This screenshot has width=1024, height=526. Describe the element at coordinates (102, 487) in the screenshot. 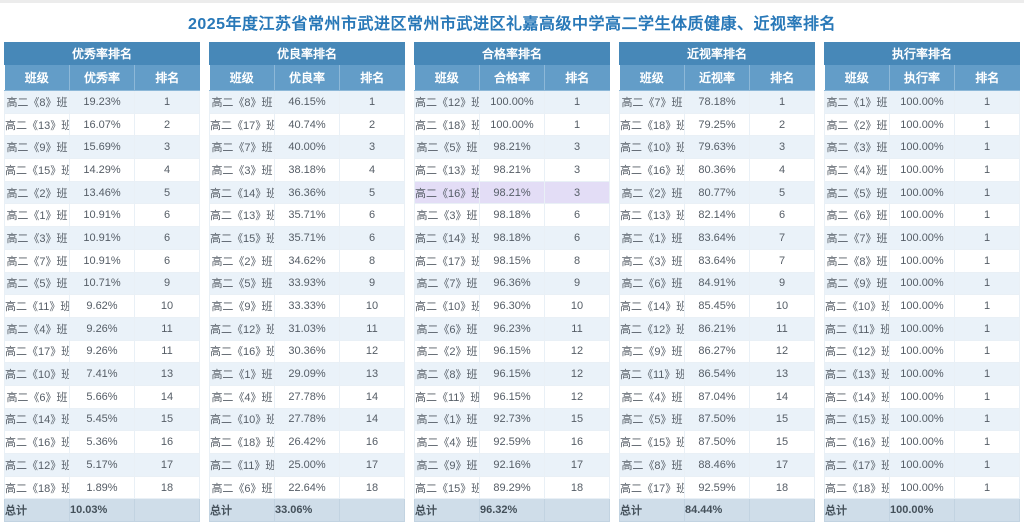

I see `table-row: 高二《18》班 1.89% 18` at that location.